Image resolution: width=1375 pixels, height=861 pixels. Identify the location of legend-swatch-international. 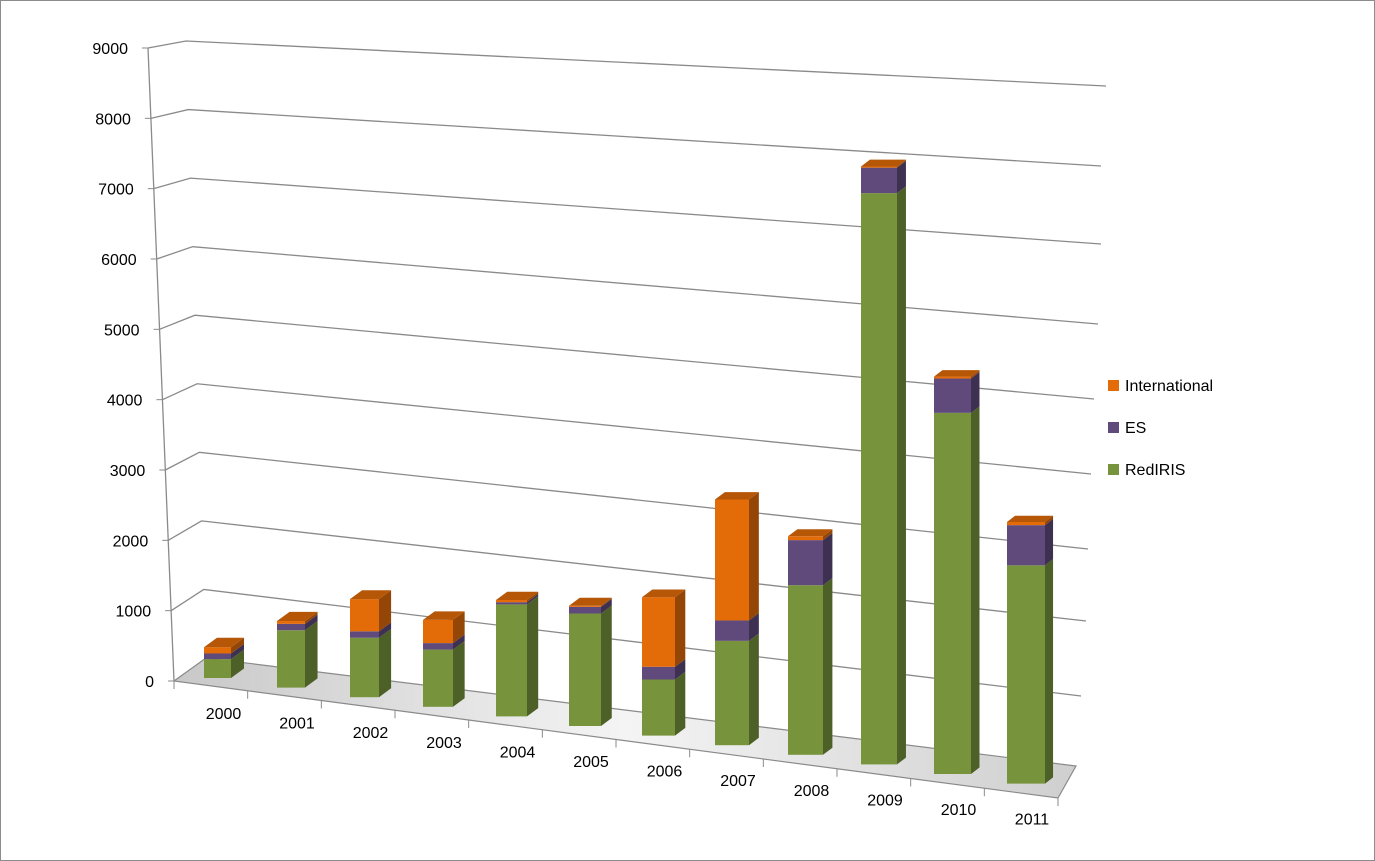
(1113, 385).